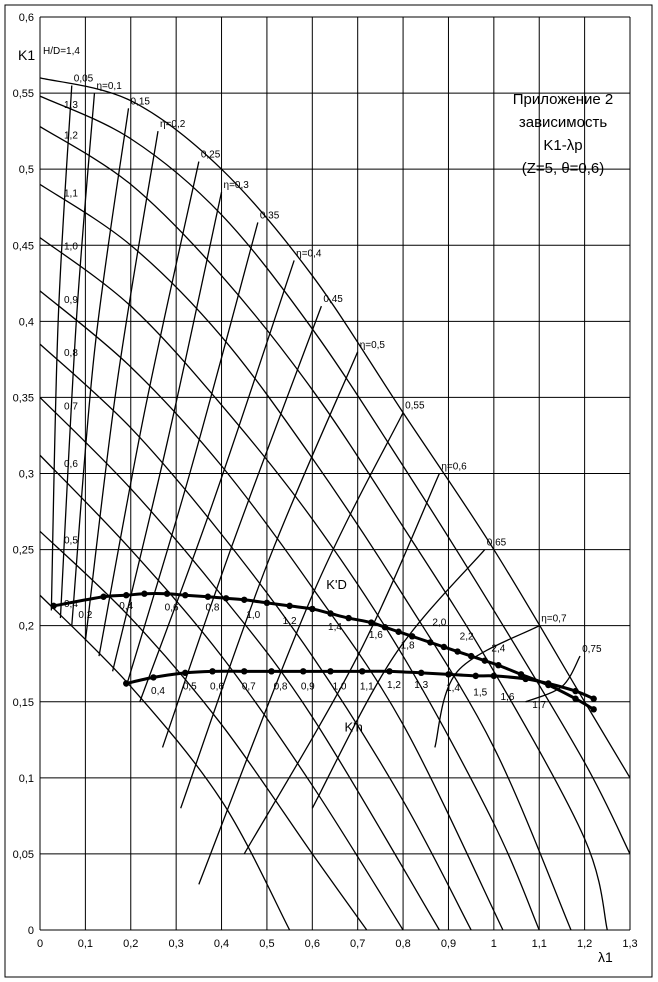  Describe the element at coordinates (71, 464) in the screenshot. I see `curve-label: 0,6` at that location.